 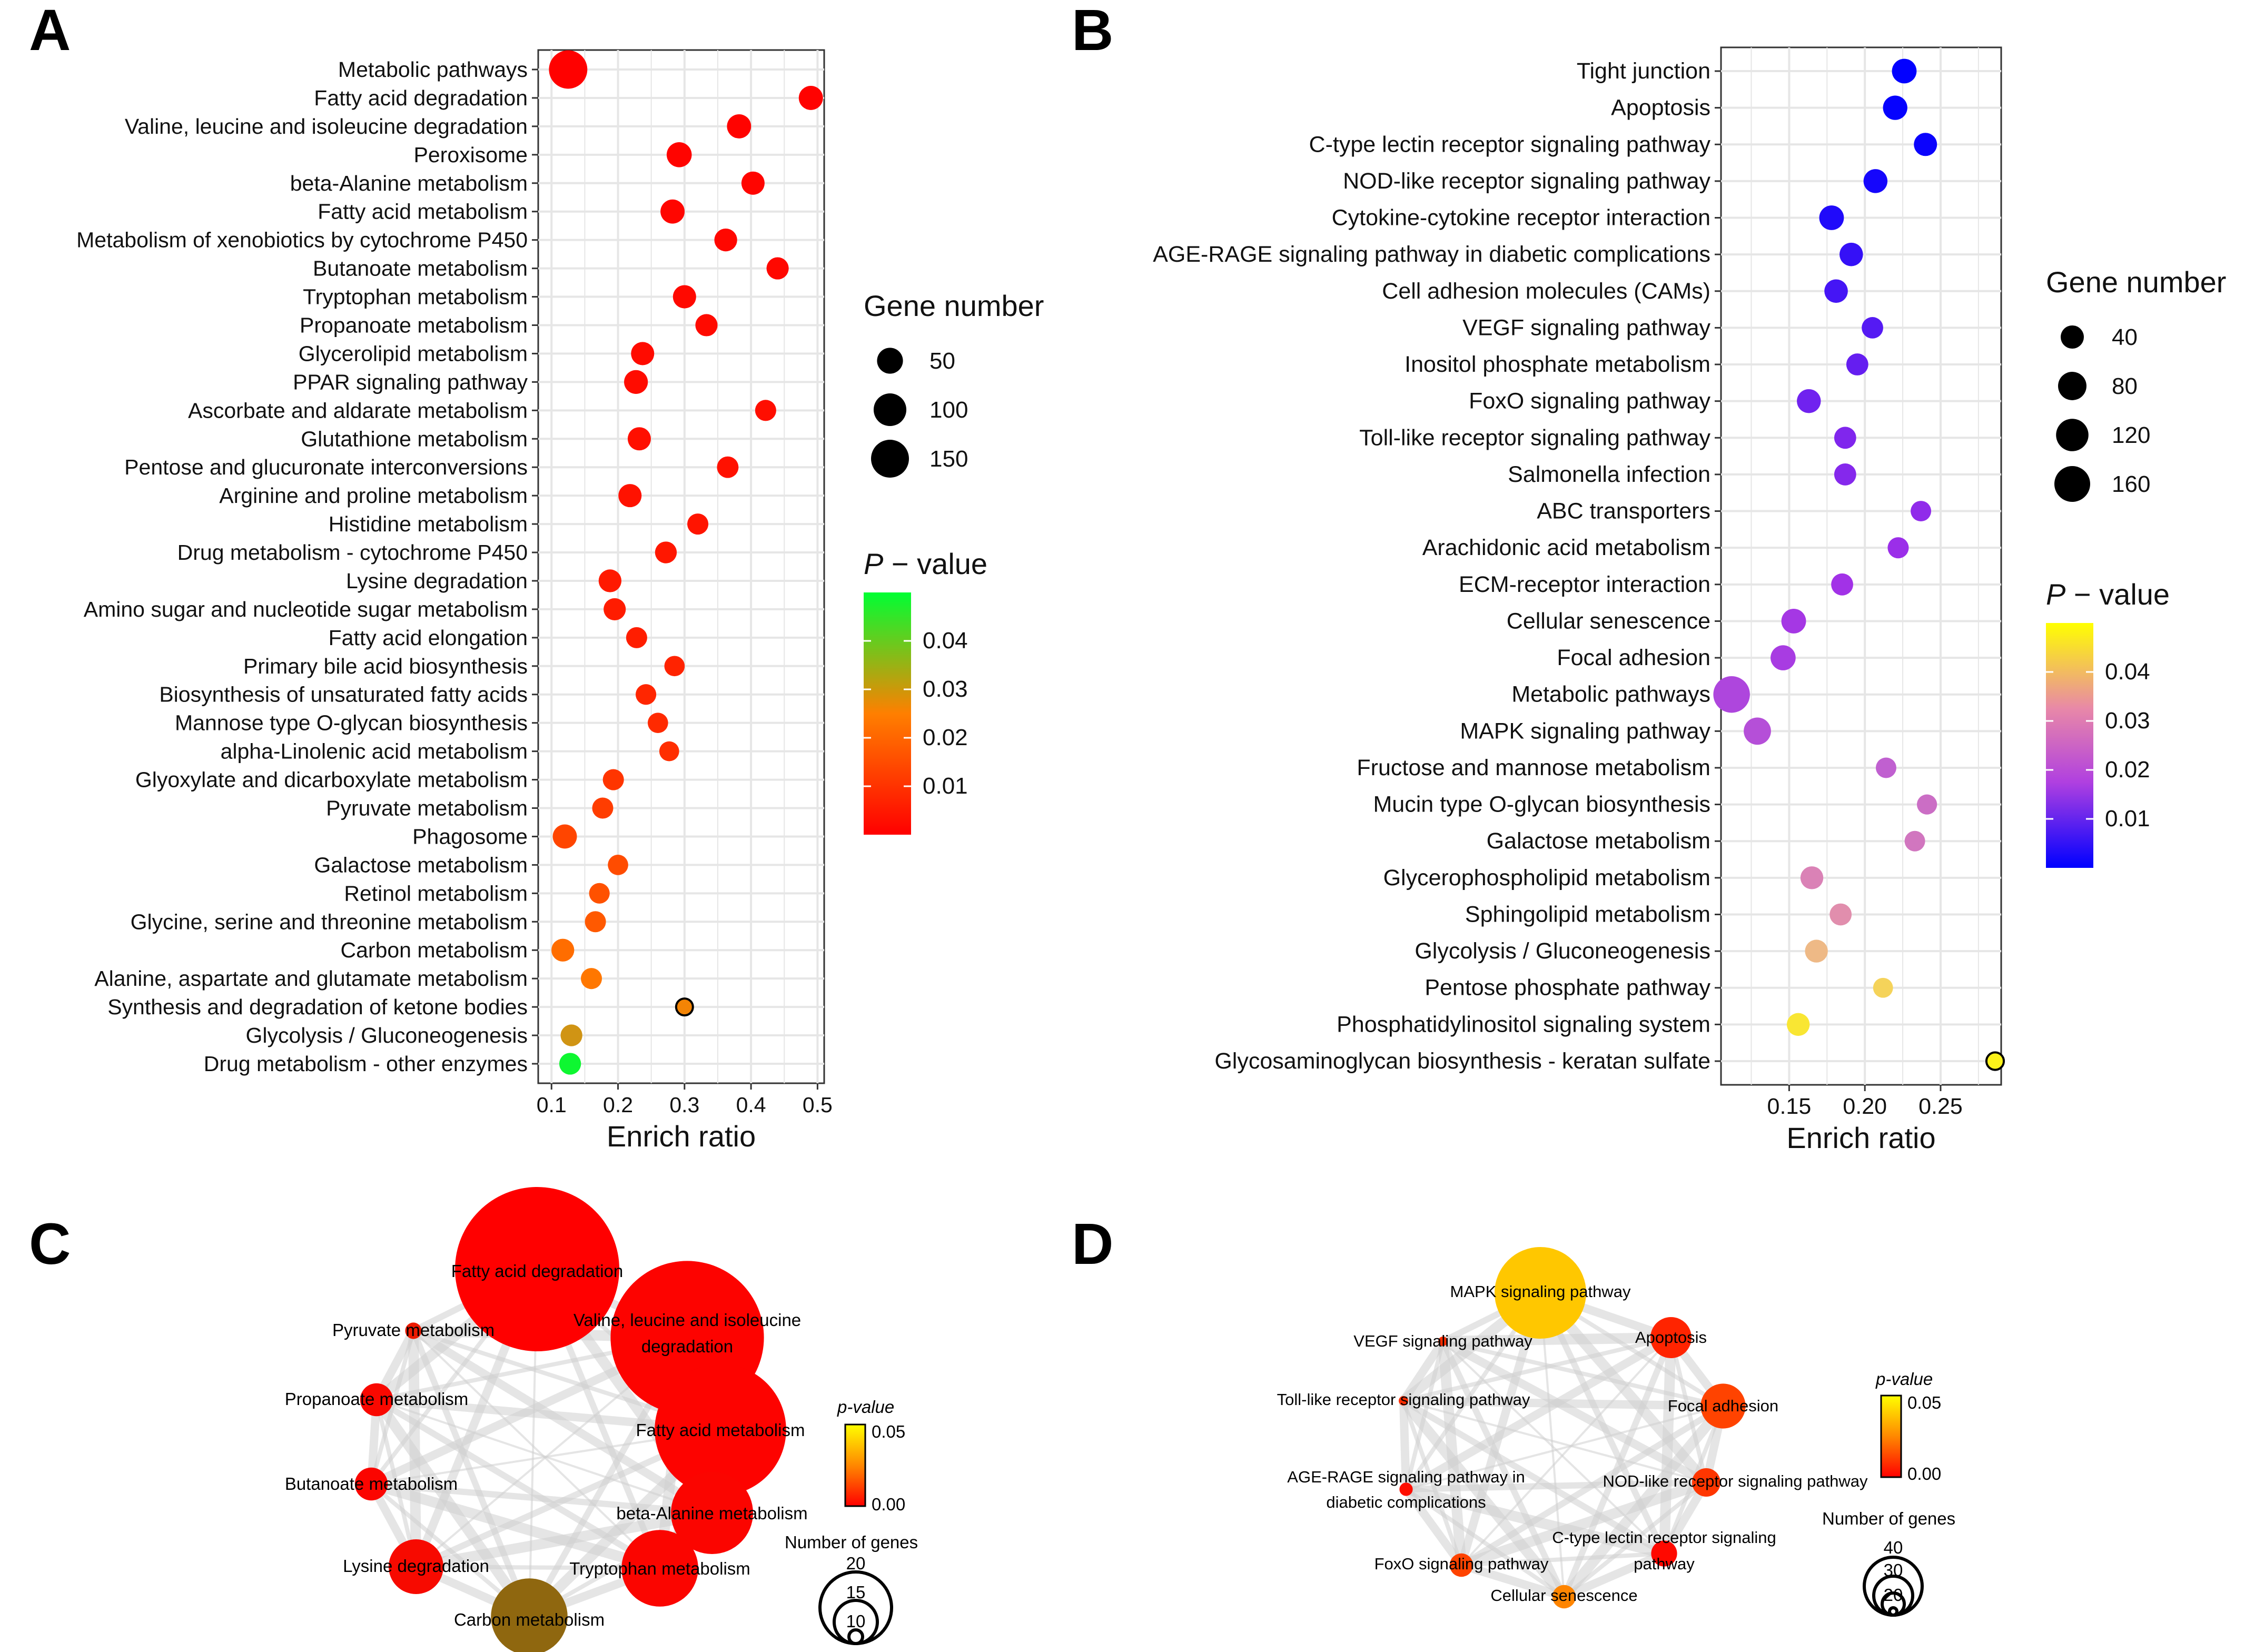 What do you see at coordinates (684, 1105) in the screenshot?
I see `x-tick-label: 0.3` at bounding box center [684, 1105].